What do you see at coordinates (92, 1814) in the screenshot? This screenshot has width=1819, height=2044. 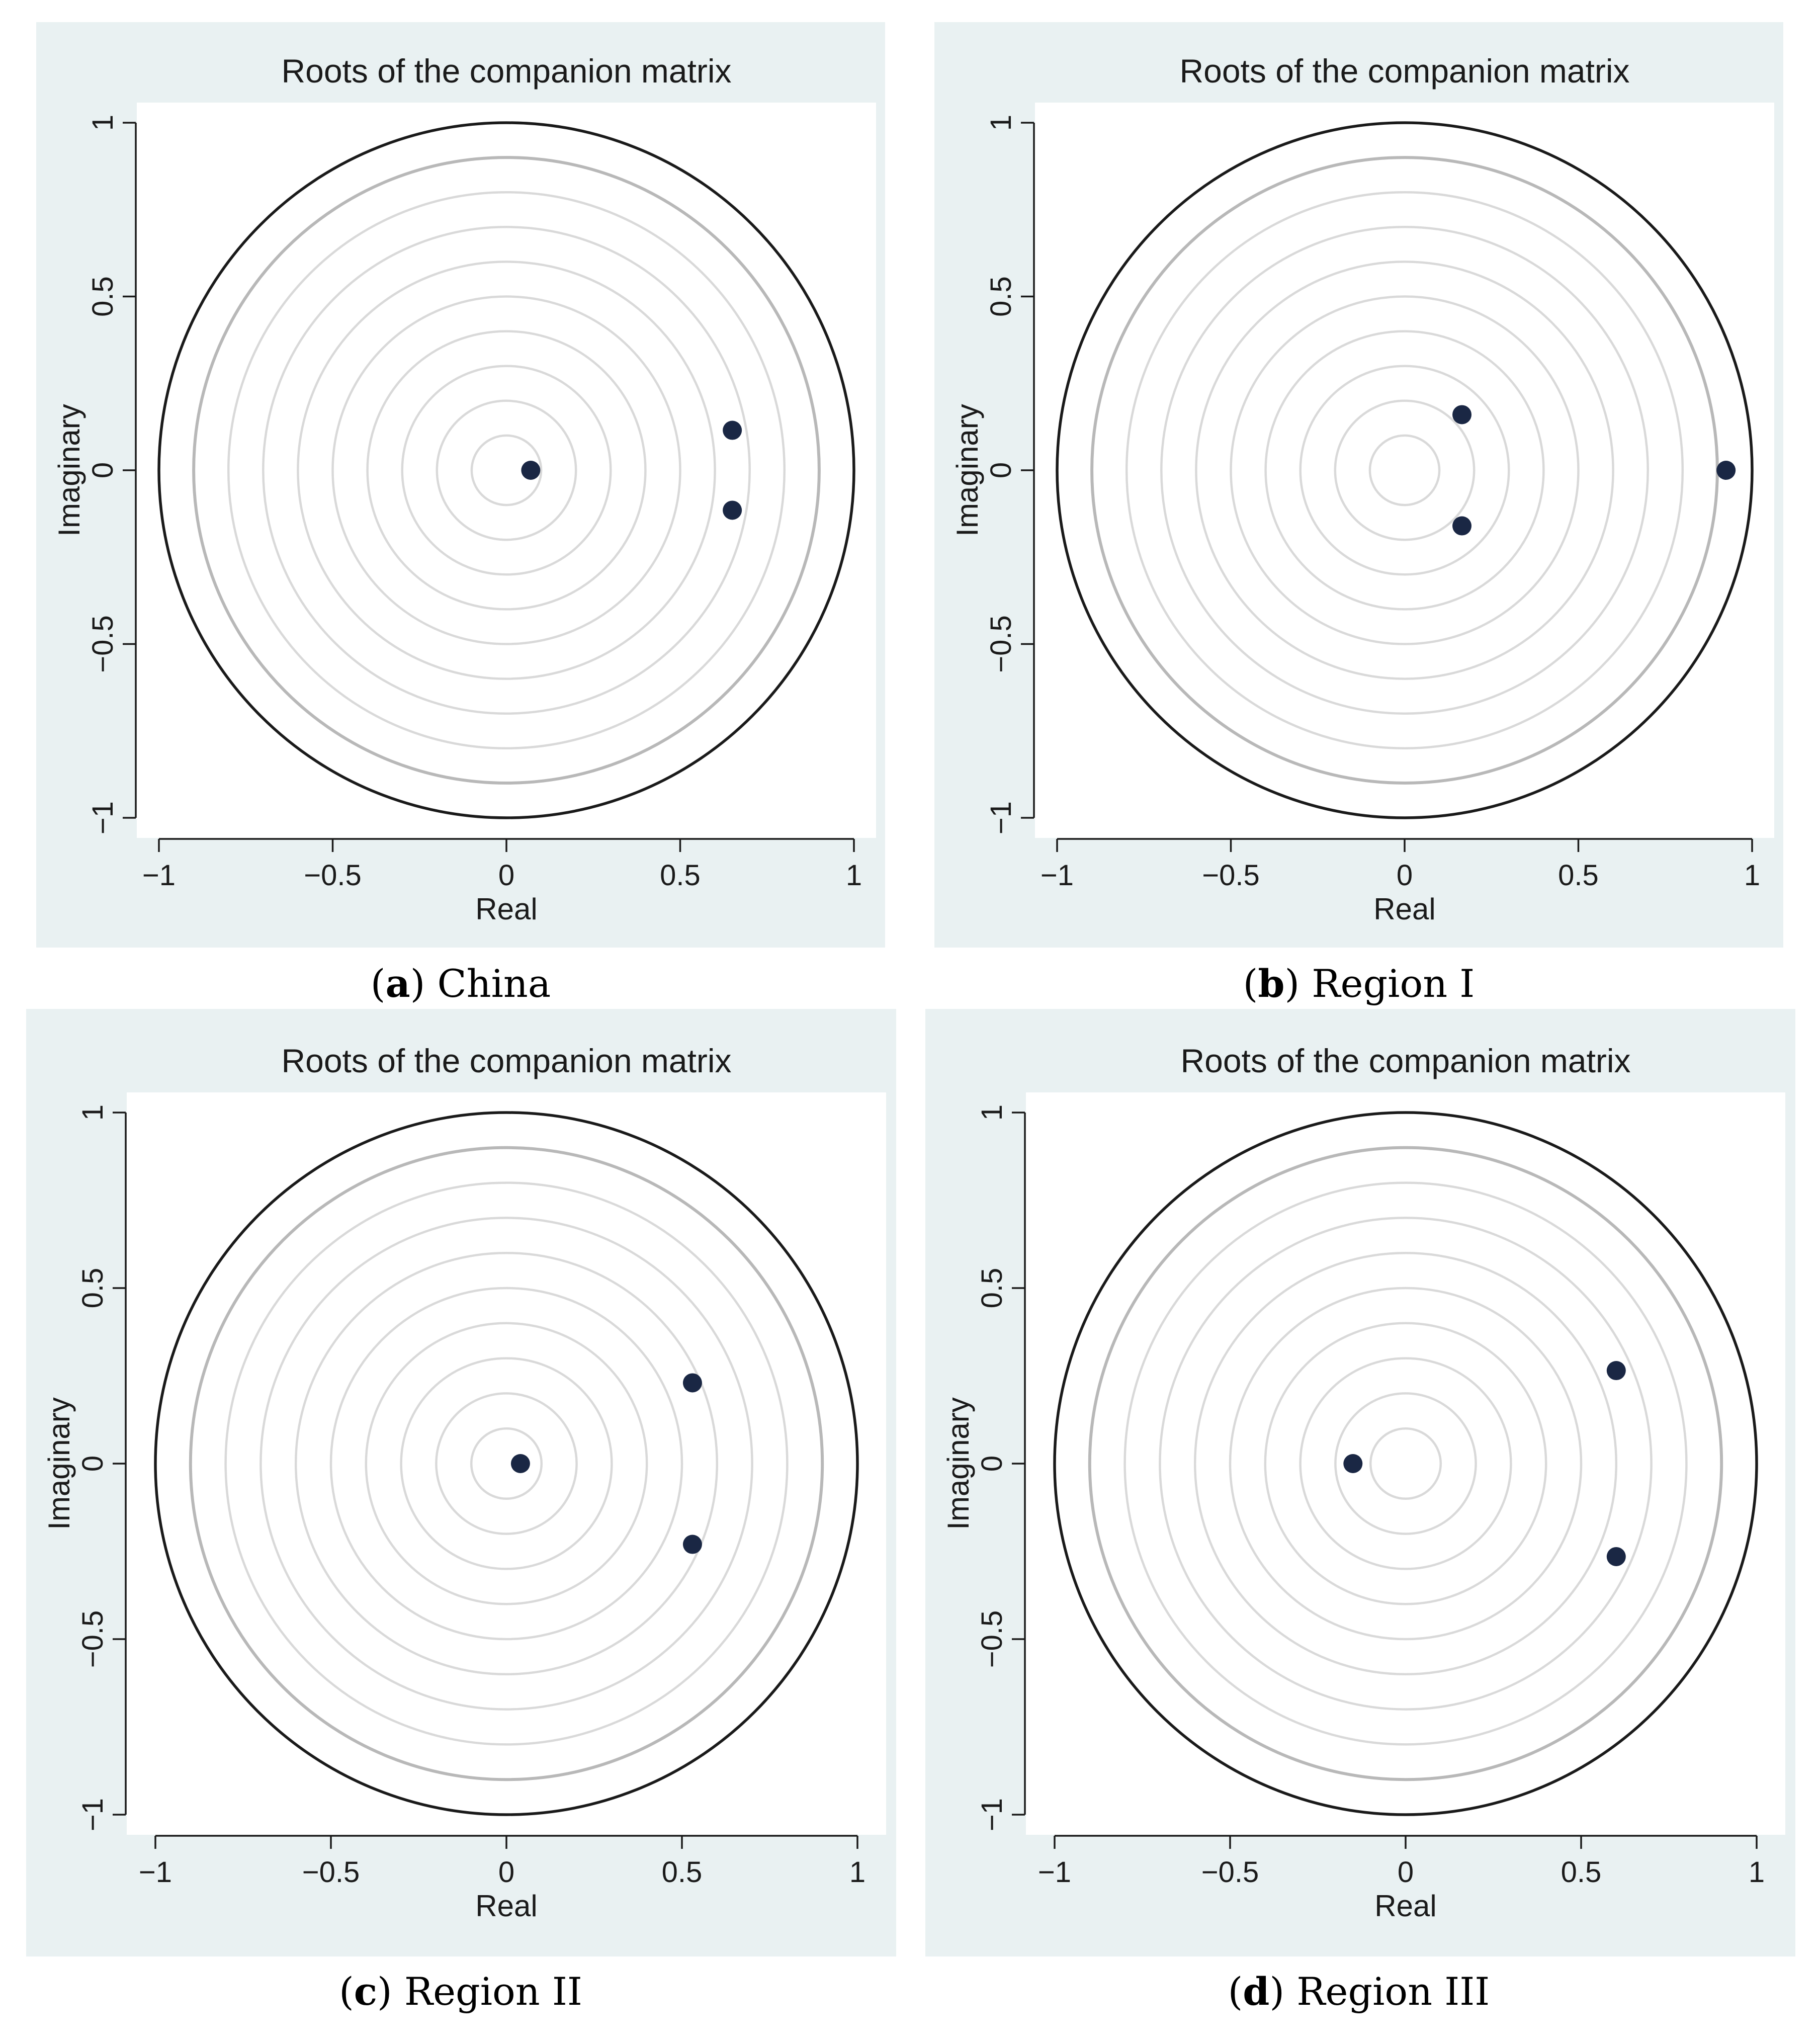 I see `y-tick-label: −1` at bounding box center [92, 1814].